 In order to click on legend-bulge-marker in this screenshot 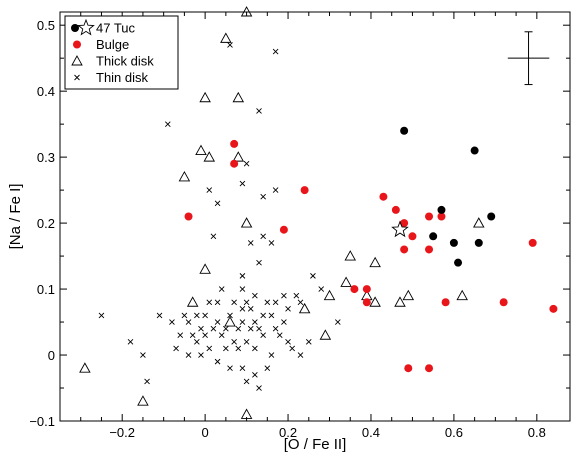, I will do `click(77, 44)`.